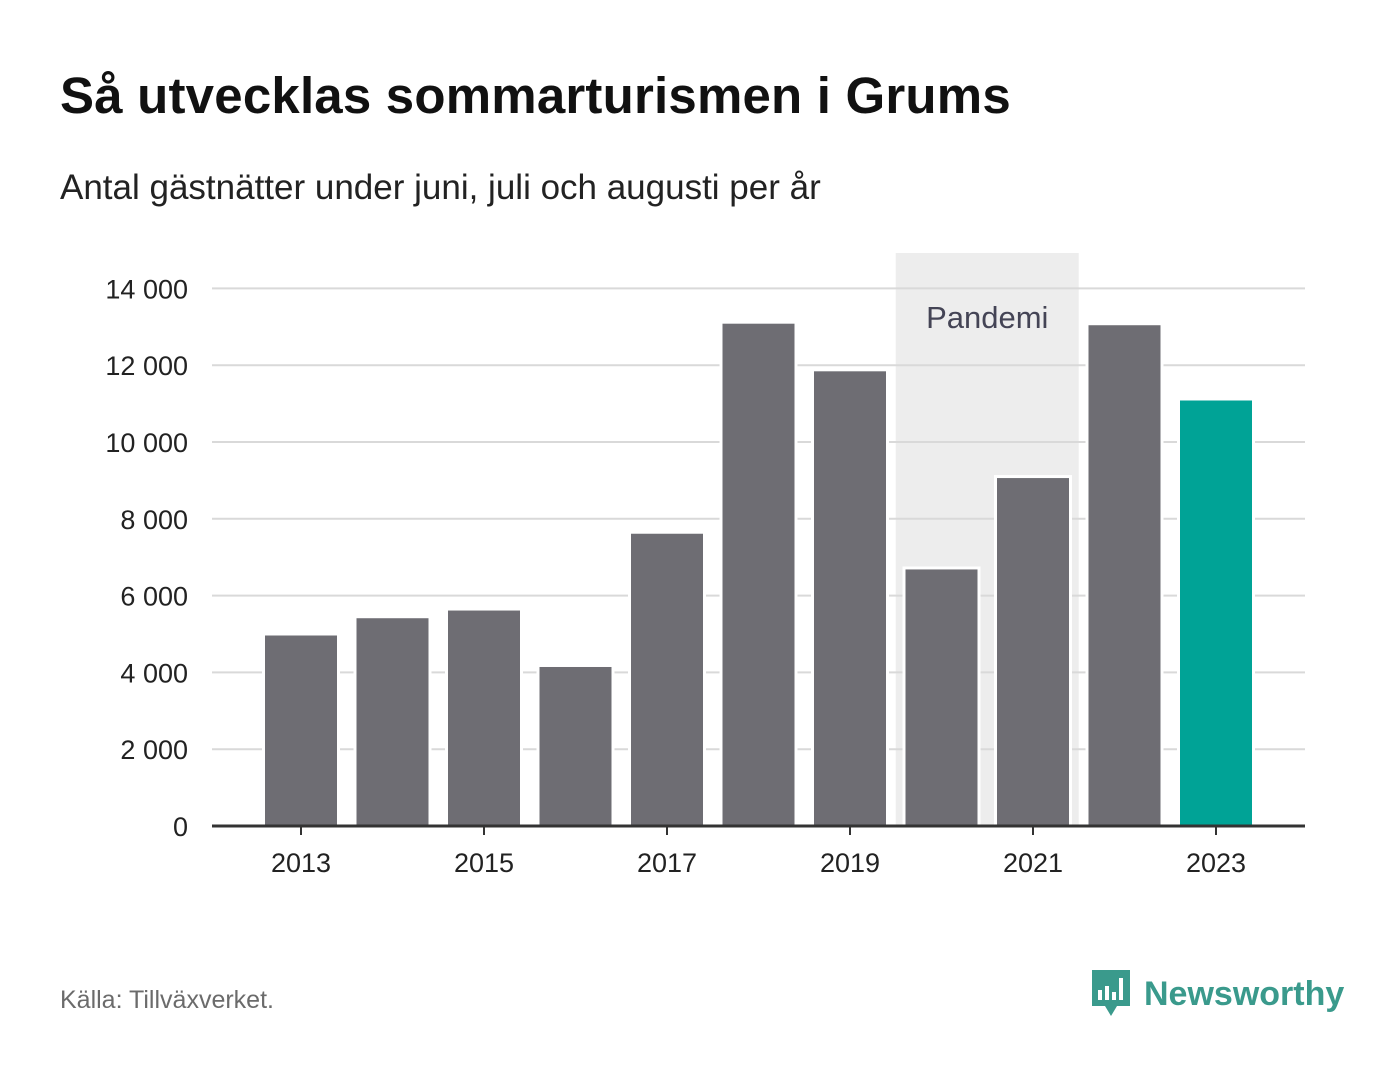  What do you see at coordinates (154, 673) in the screenshot?
I see `y-tick-label: 4 000` at bounding box center [154, 673].